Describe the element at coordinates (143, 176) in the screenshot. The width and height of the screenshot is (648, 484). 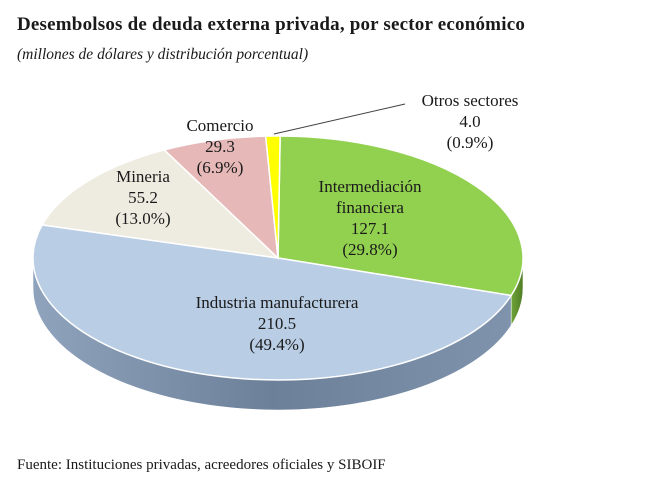
I see `data-label-mineria-name-0: Mineria` at that location.